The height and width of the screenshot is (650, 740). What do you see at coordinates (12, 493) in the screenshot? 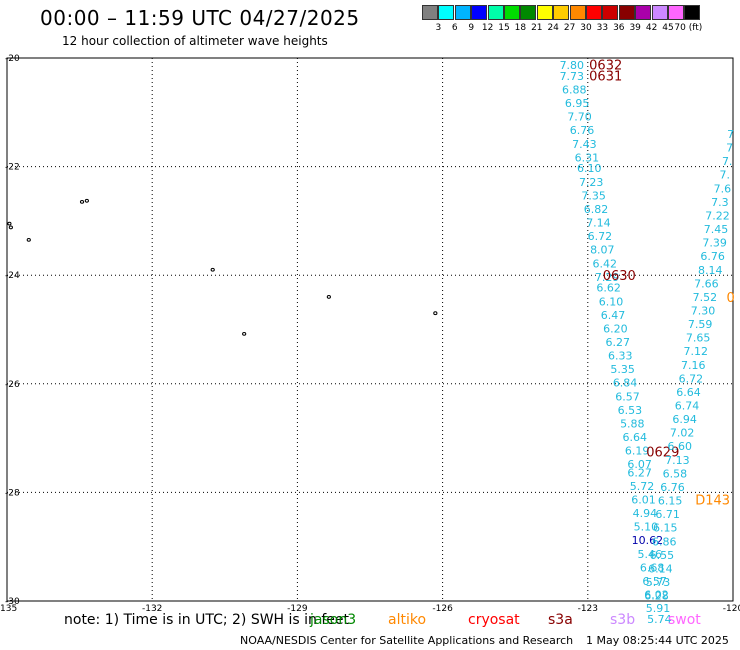
I see `latitude-label: -28` at bounding box center [12, 493].